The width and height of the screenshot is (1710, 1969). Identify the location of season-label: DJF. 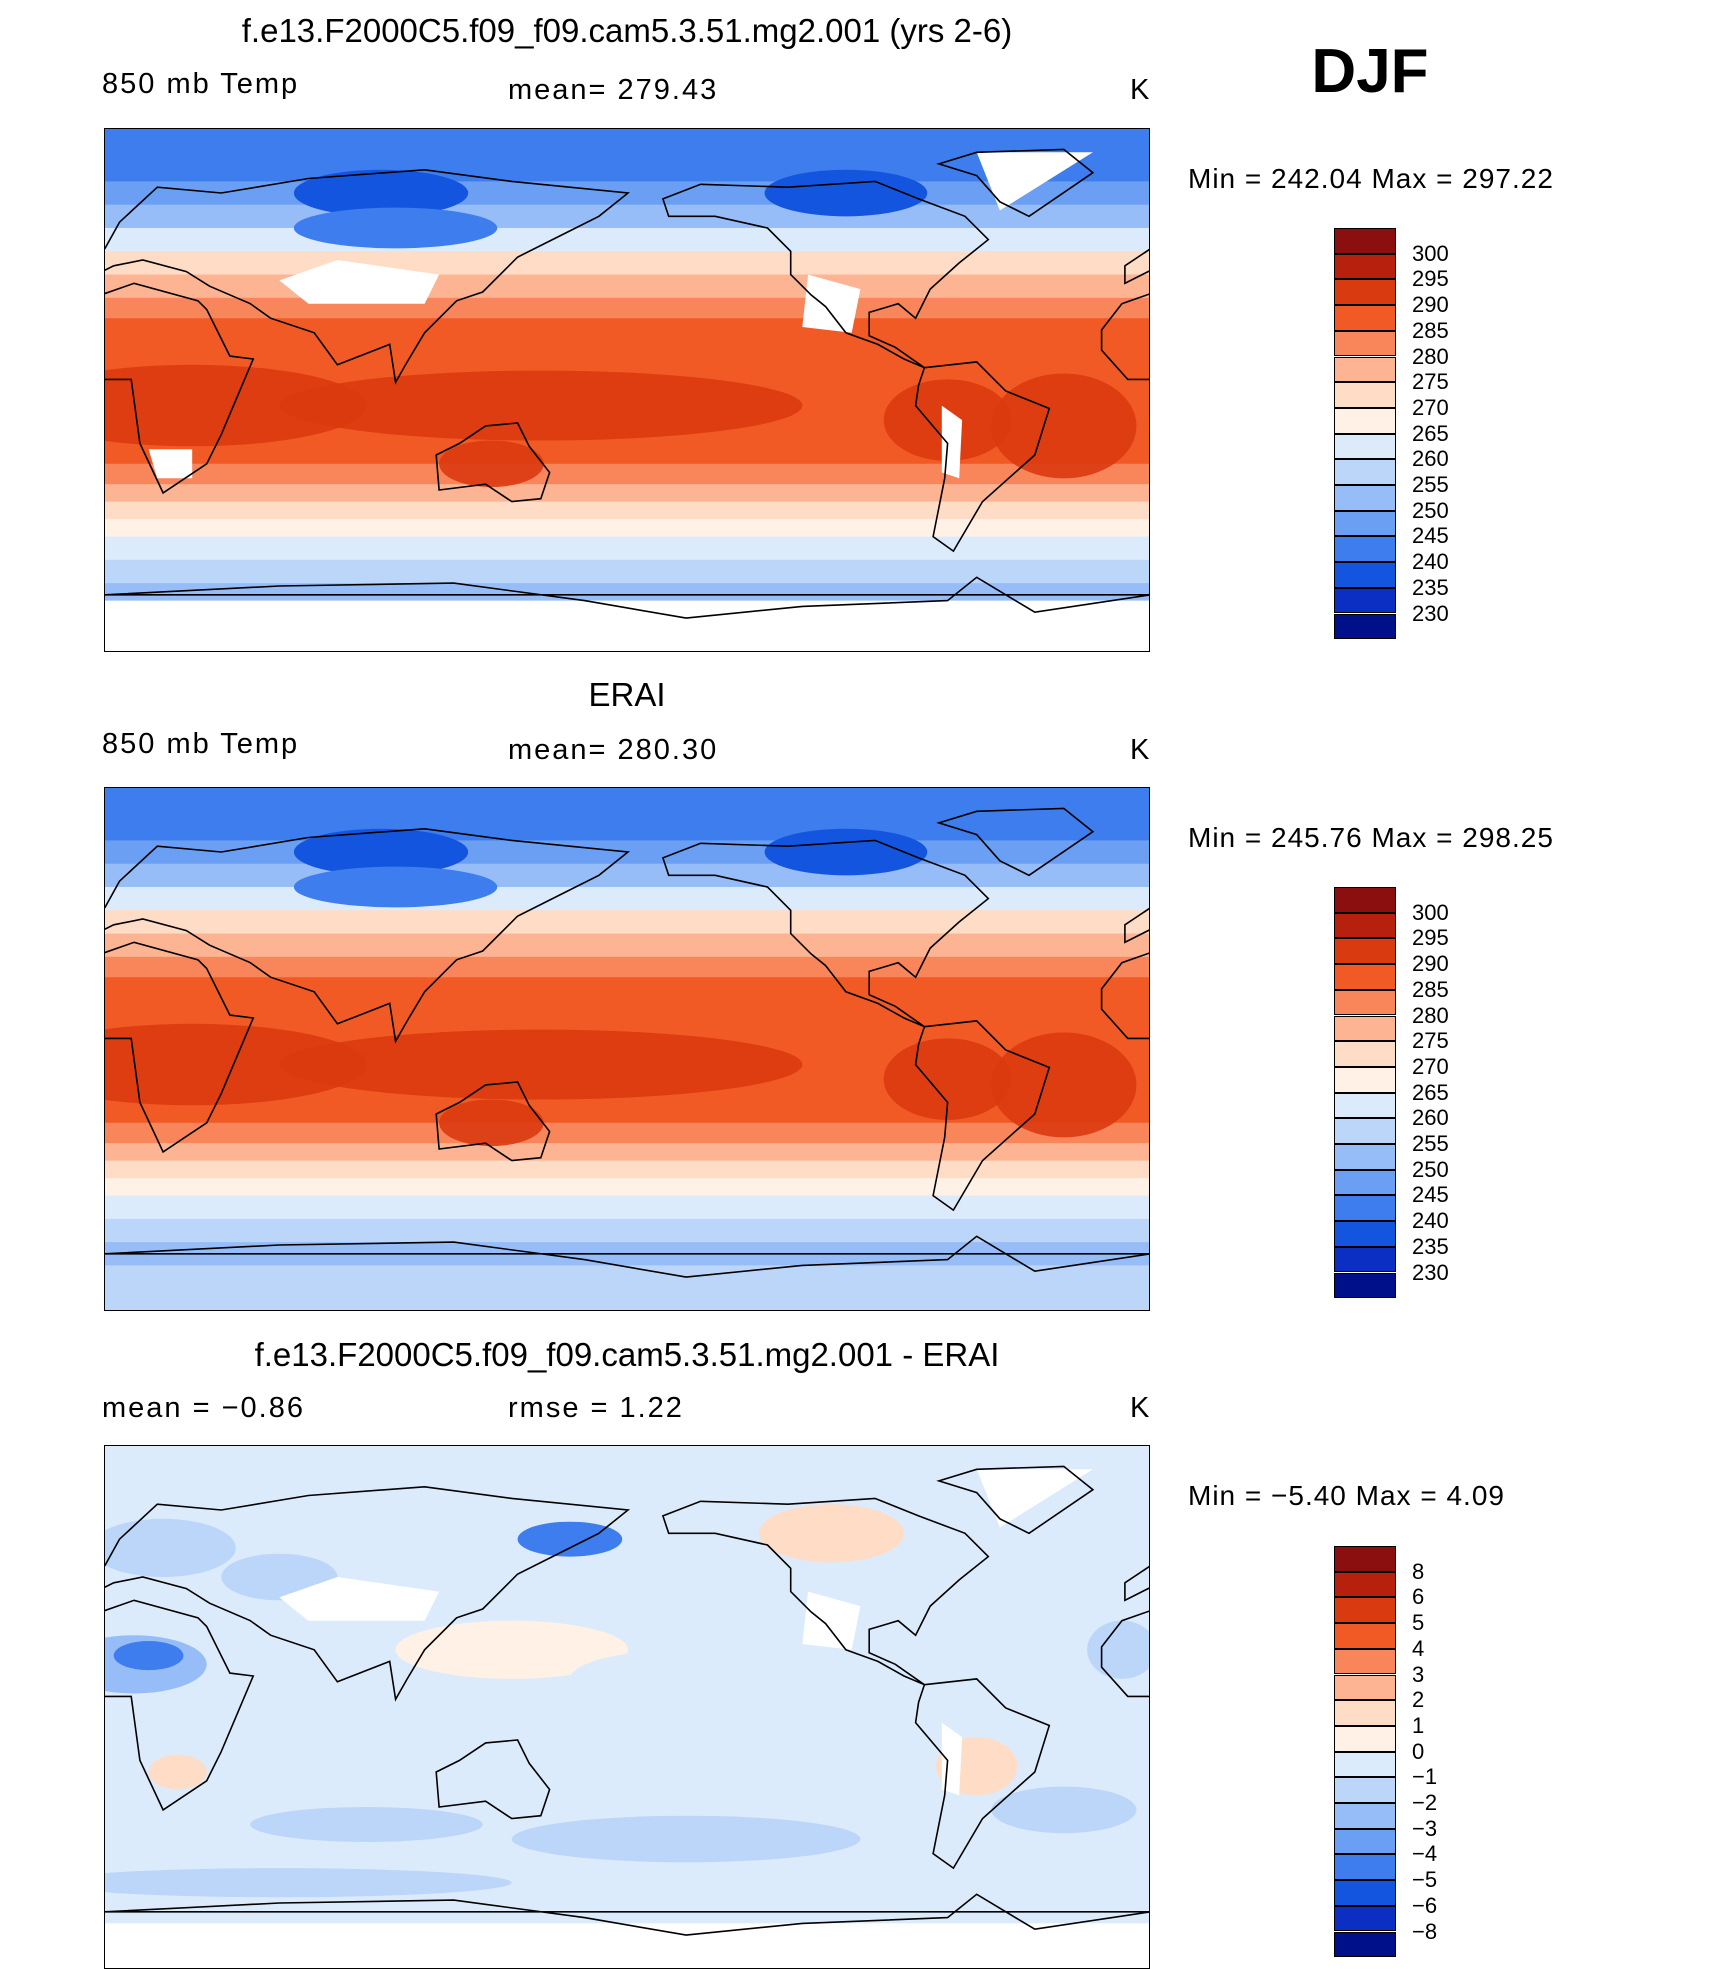
(1370, 71).